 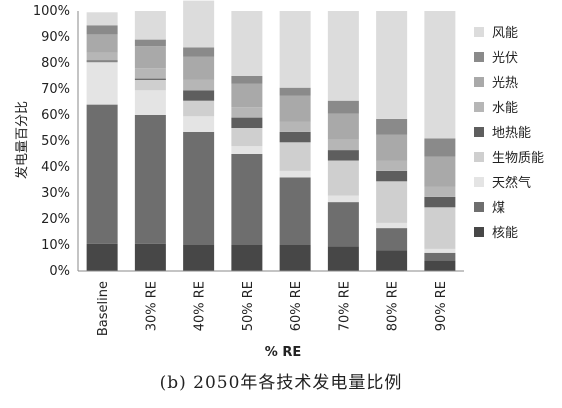 What do you see at coordinates (55, 245) in the screenshot?
I see `y-tick-label: 10%` at bounding box center [55, 245].